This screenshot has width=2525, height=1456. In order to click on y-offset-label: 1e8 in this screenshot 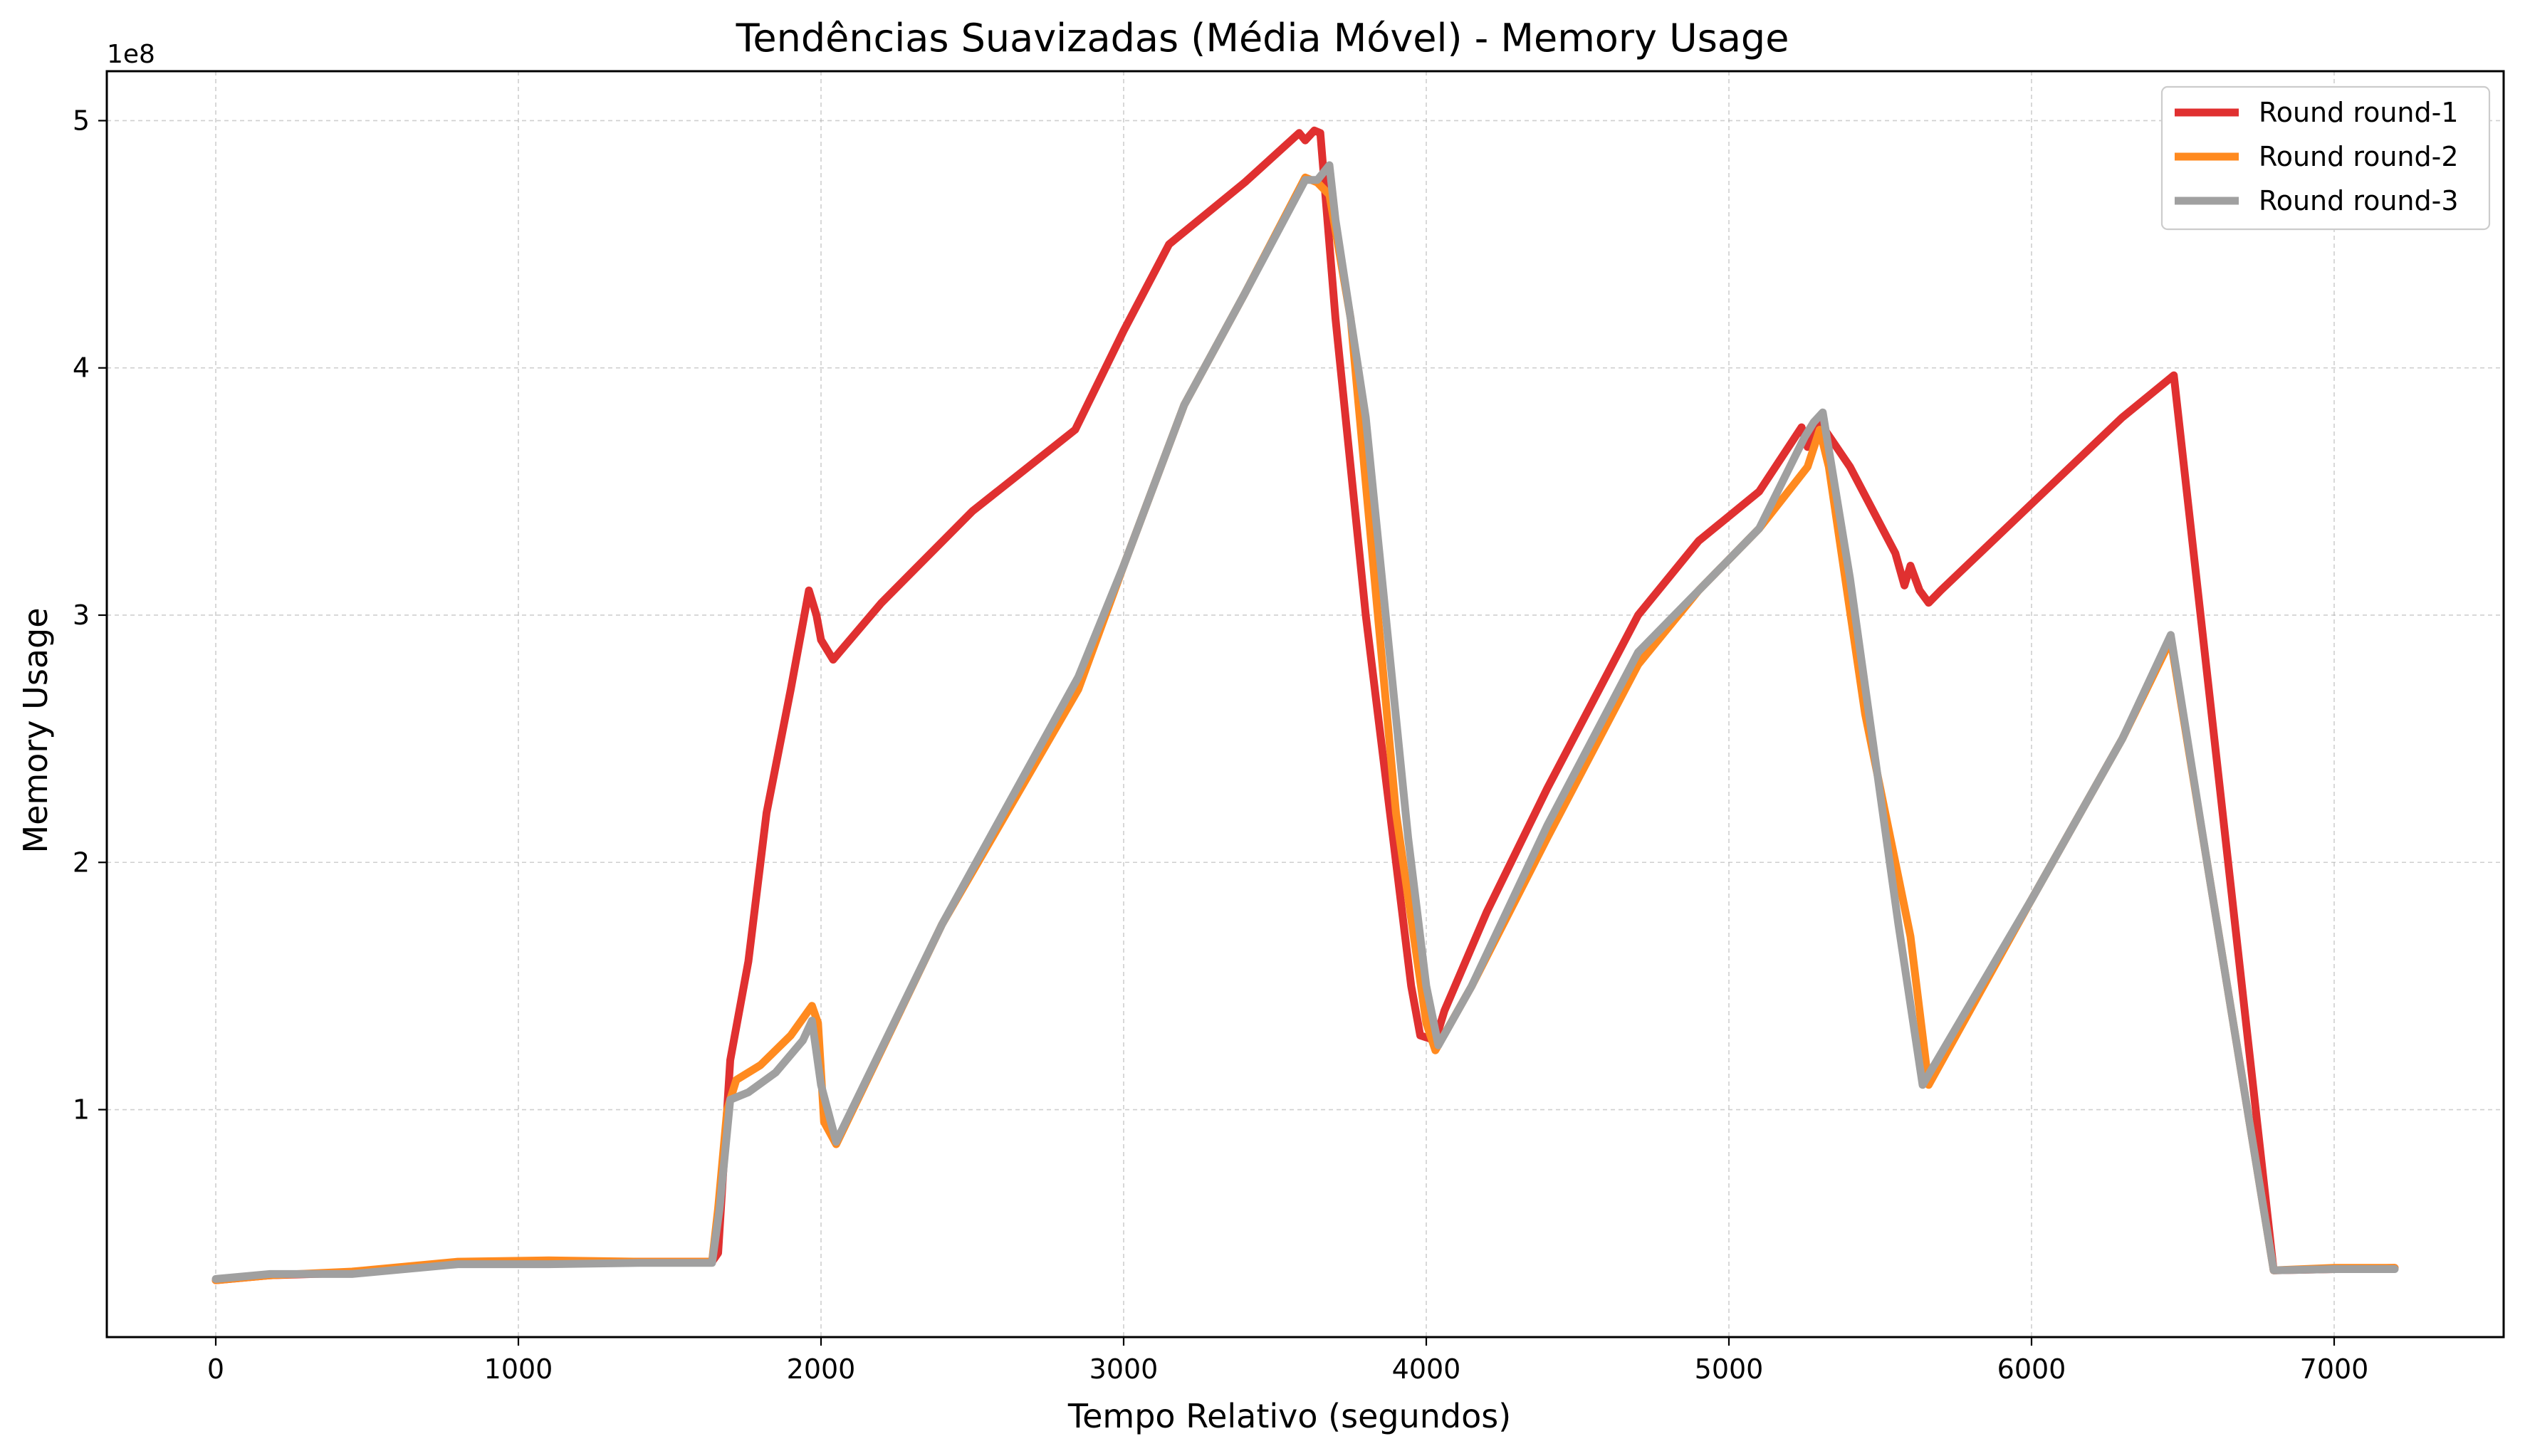, I will do `click(131, 54)`.